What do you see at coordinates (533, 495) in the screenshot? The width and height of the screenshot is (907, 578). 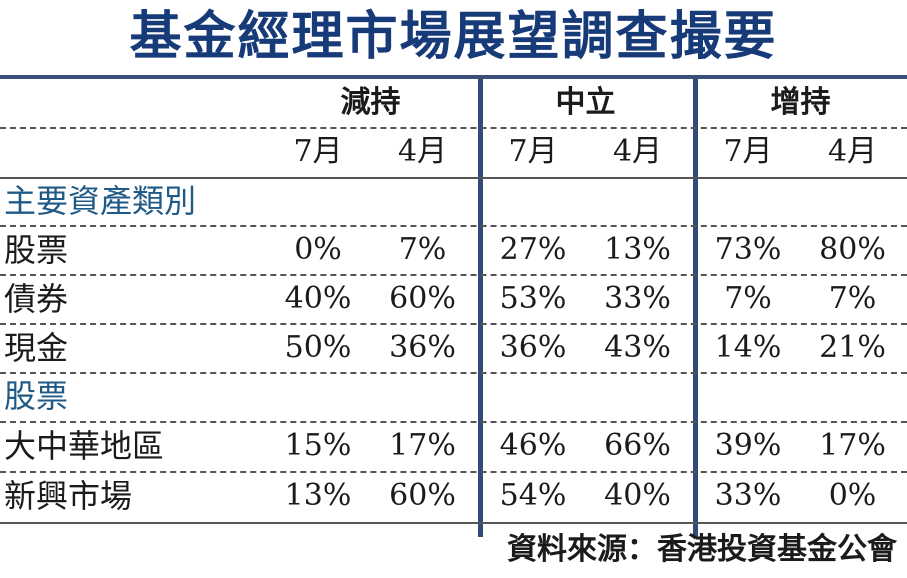 I see `table-cell: 54%` at bounding box center [533, 495].